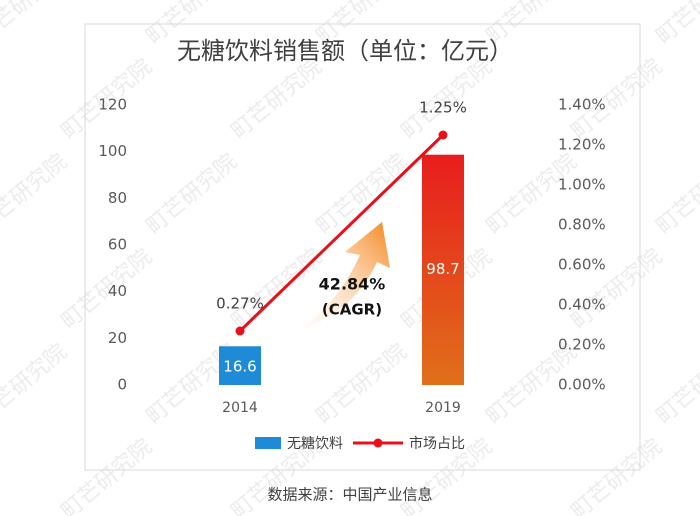 This screenshot has width=700, height=516. I want to click on cagr-arrow, so click(345, 276).